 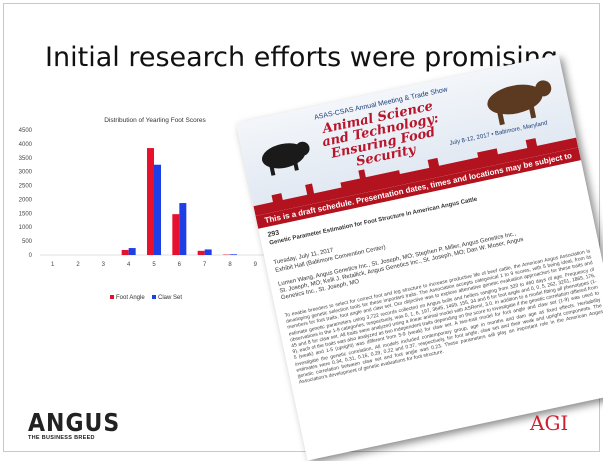 What do you see at coordinates (27, 242) in the screenshot?
I see `y-tick-label: 500` at bounding box center [27, 242].